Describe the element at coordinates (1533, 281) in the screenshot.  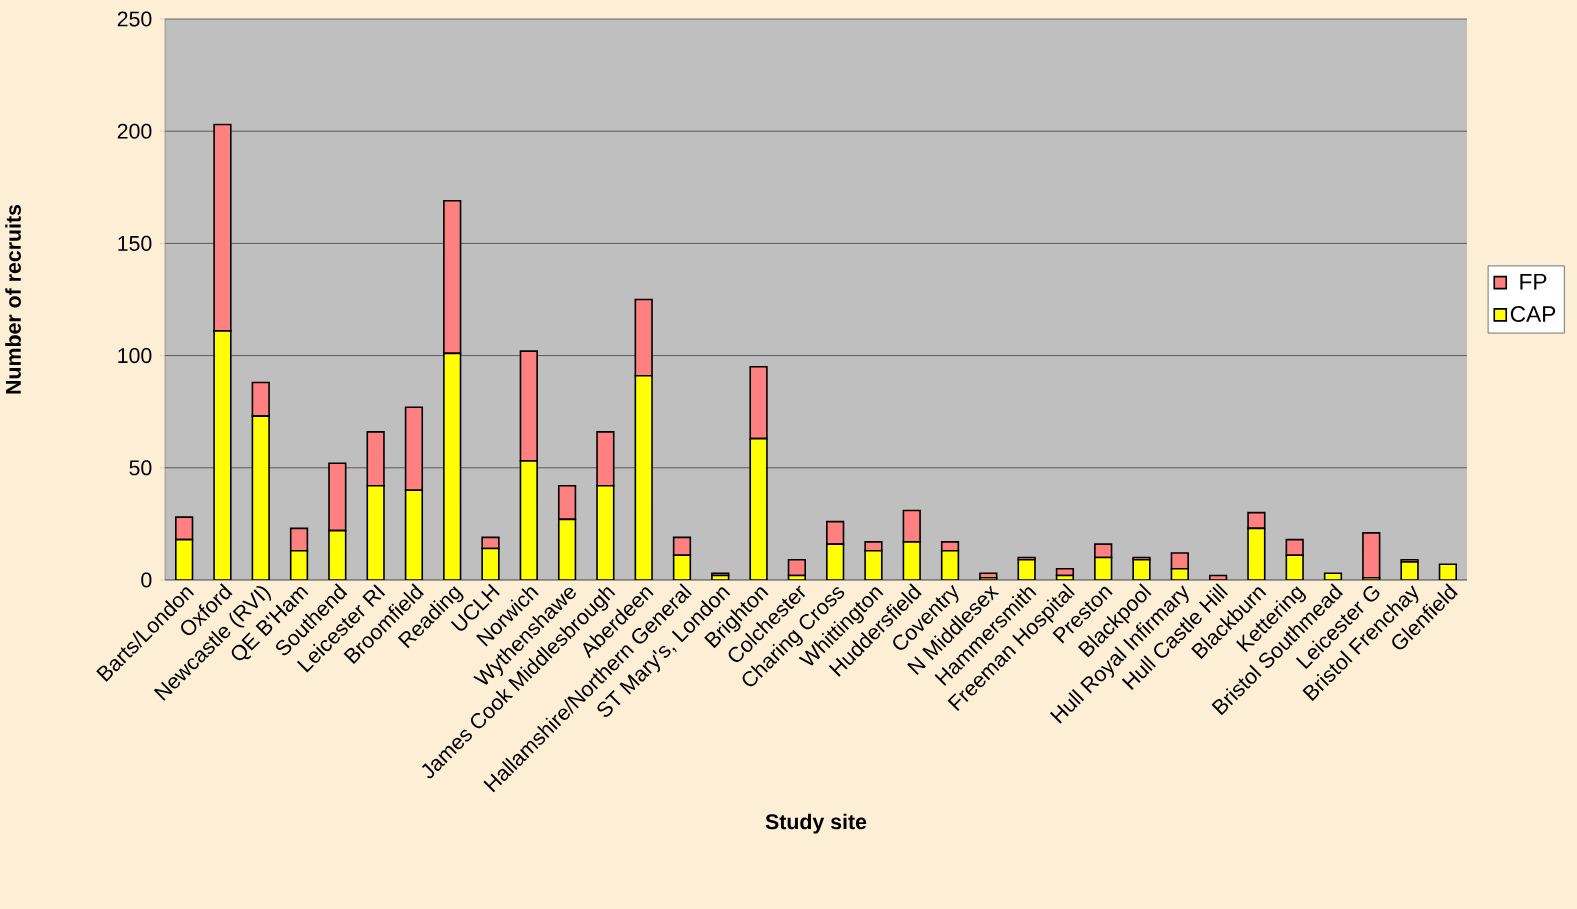
I see `legend-label: FP` at that location.